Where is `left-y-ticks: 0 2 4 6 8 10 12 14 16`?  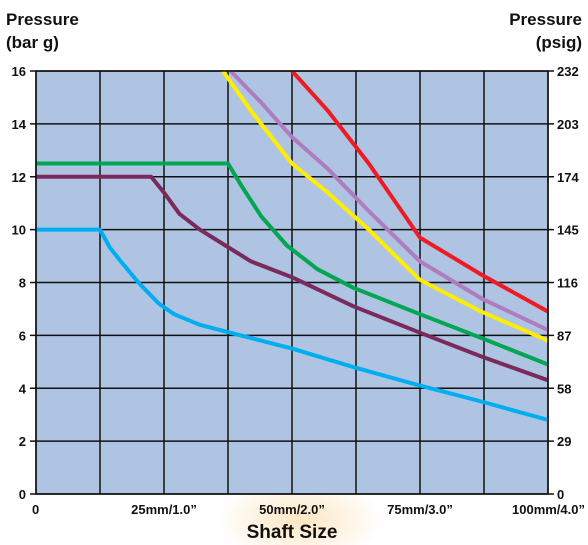 left-y-ticks: 0 2 4 6 8 10 12 14 16 is located at coordinates (24, 283).